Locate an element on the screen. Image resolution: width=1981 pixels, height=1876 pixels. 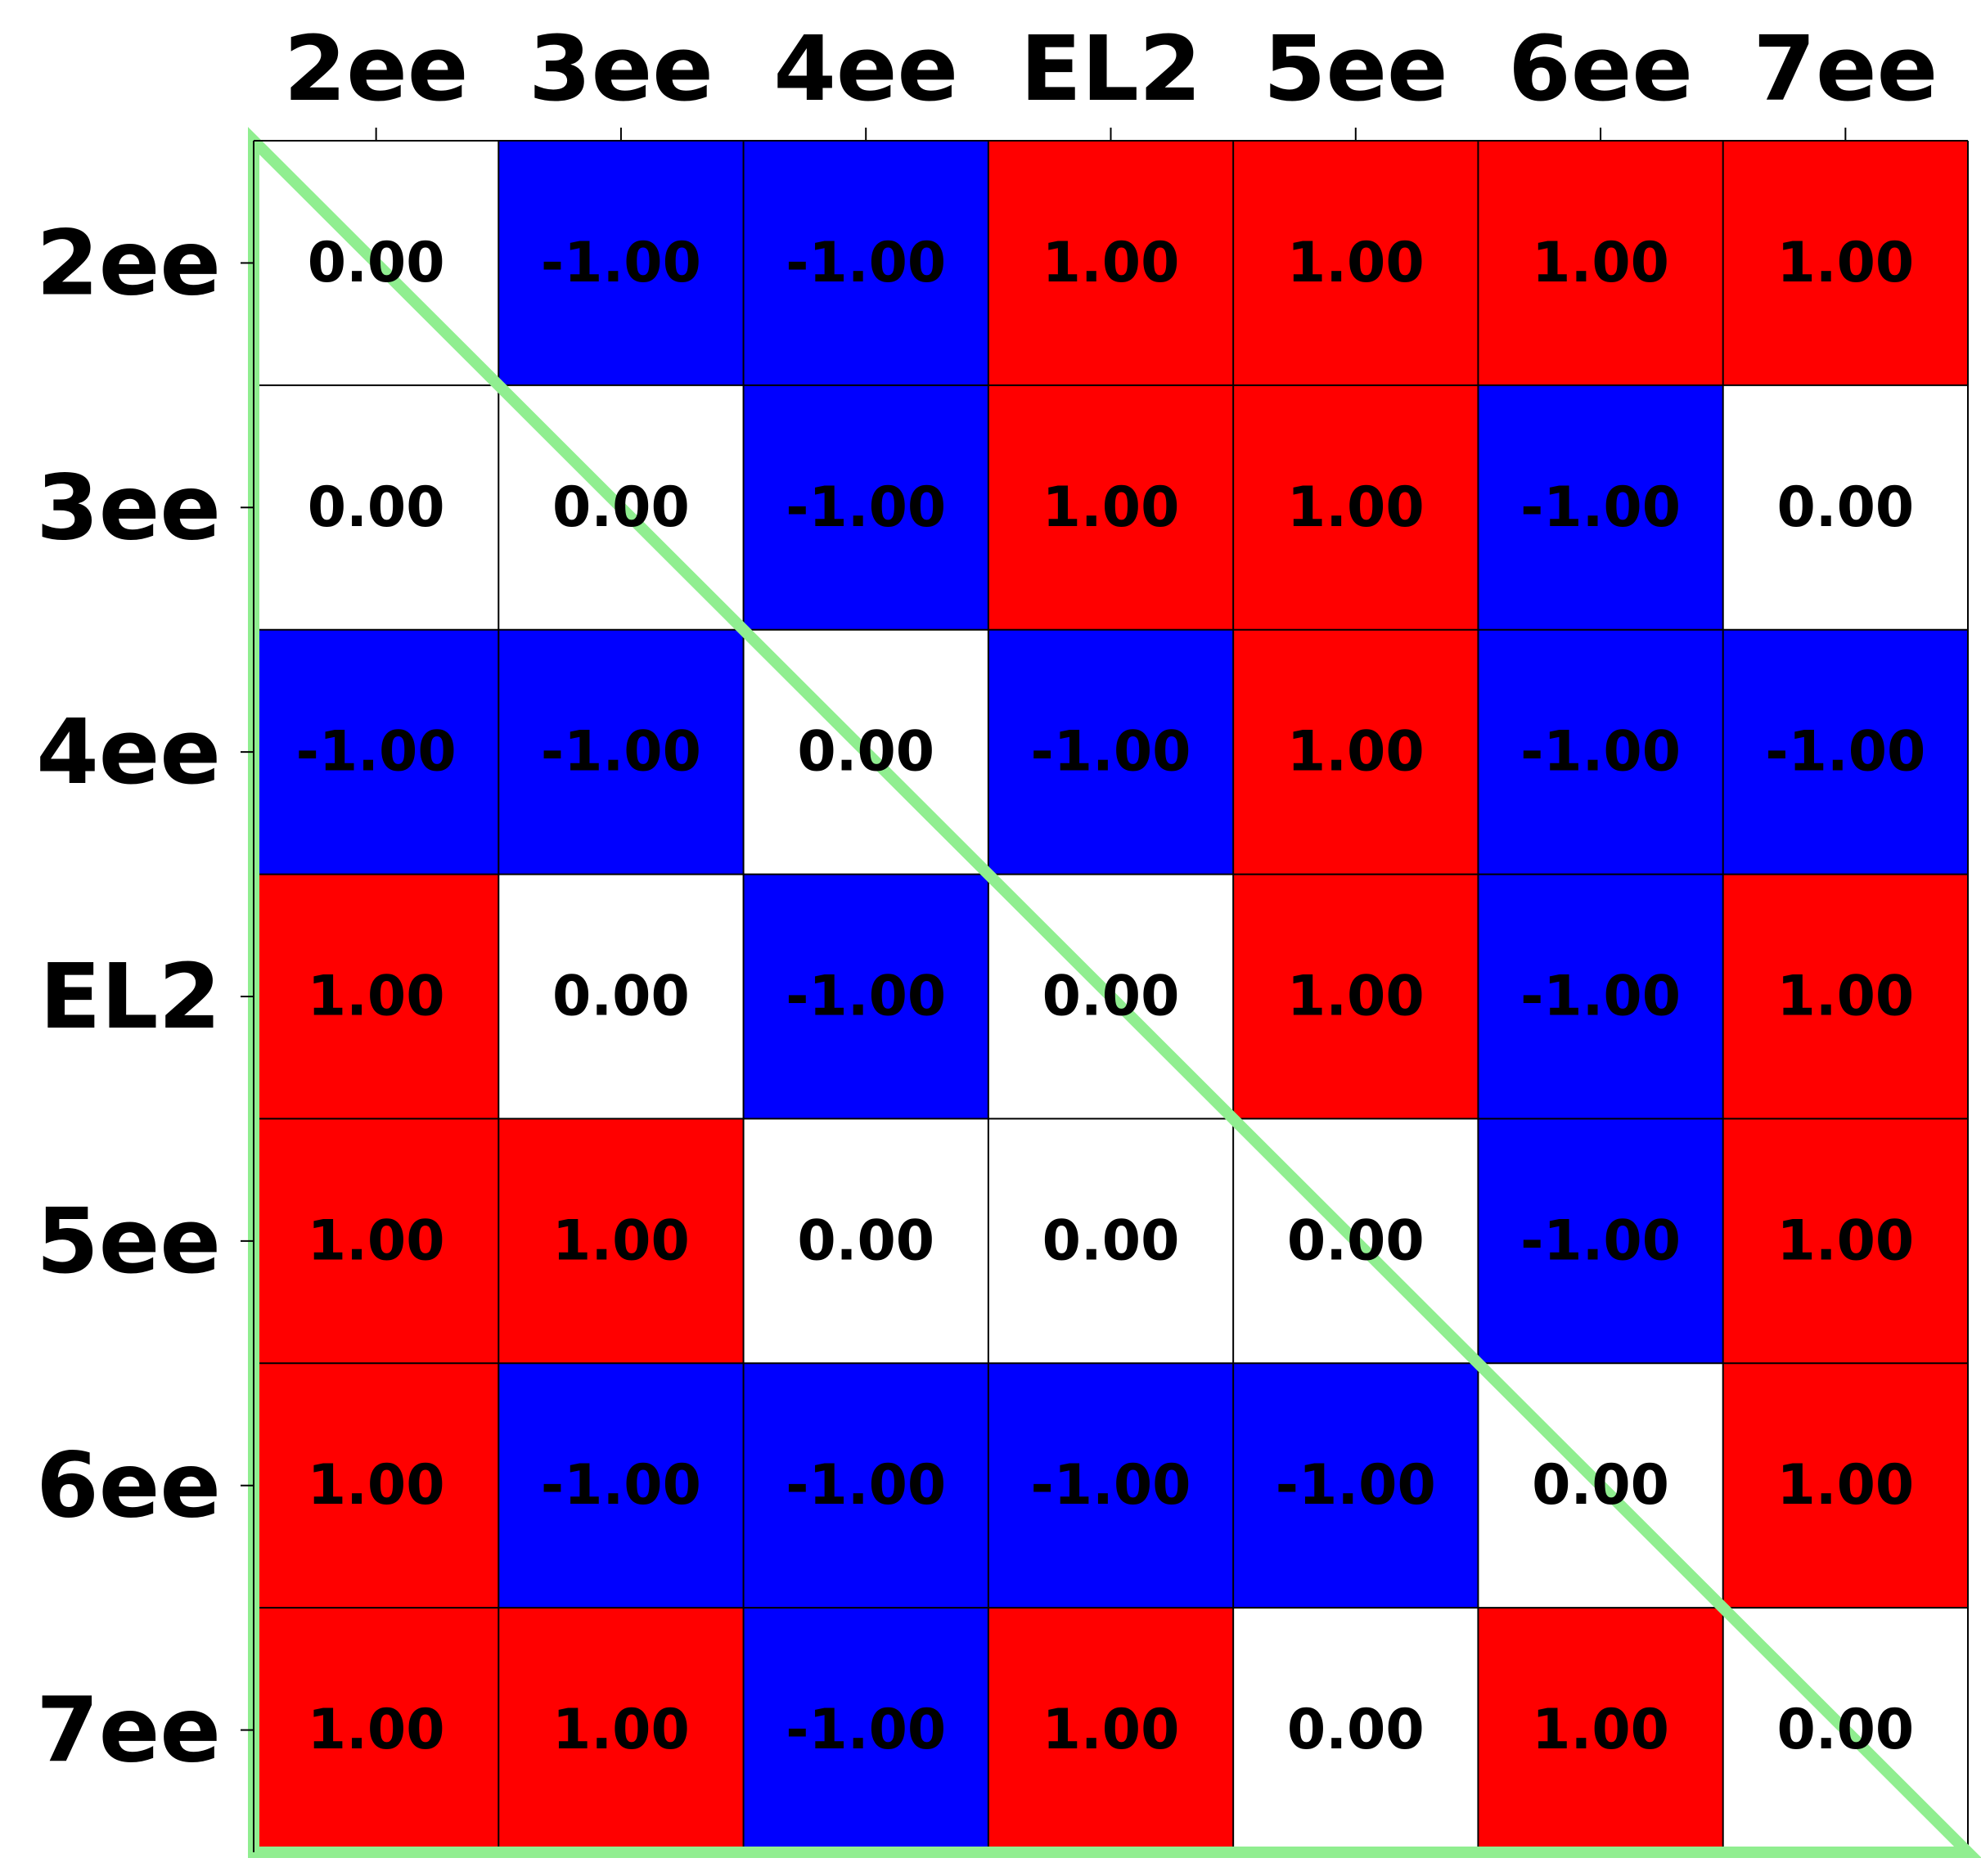
y-tick-label: 6ee is located at coordinates (128, 1486).